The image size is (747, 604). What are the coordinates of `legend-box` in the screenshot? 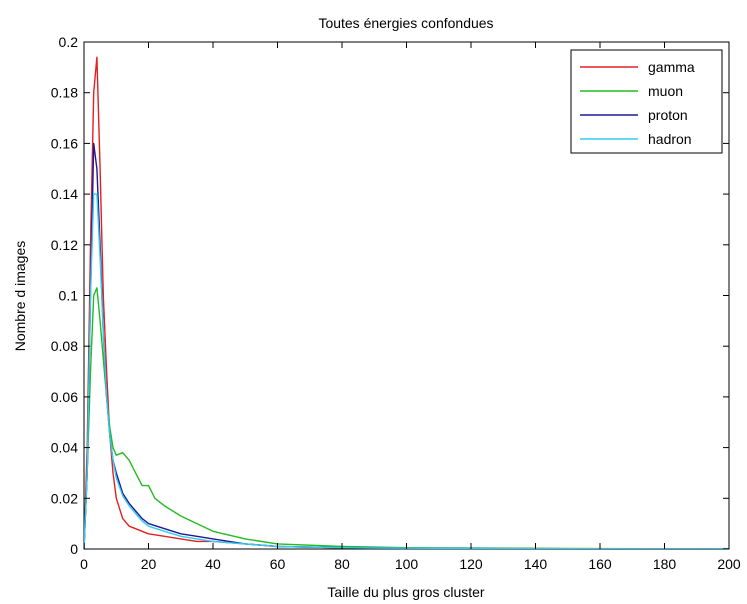 It's located at (646, 101).